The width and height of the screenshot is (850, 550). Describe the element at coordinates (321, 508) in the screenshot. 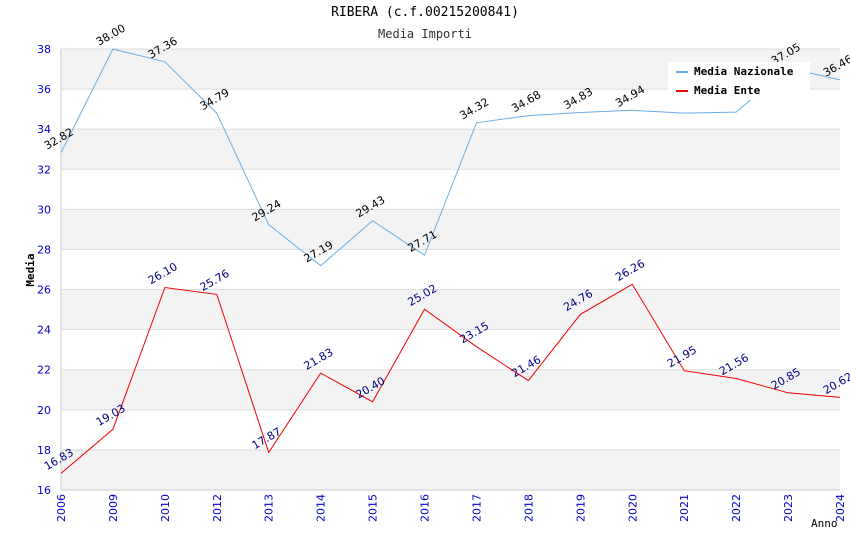

I see `x-tick-label: 2014` at that location.